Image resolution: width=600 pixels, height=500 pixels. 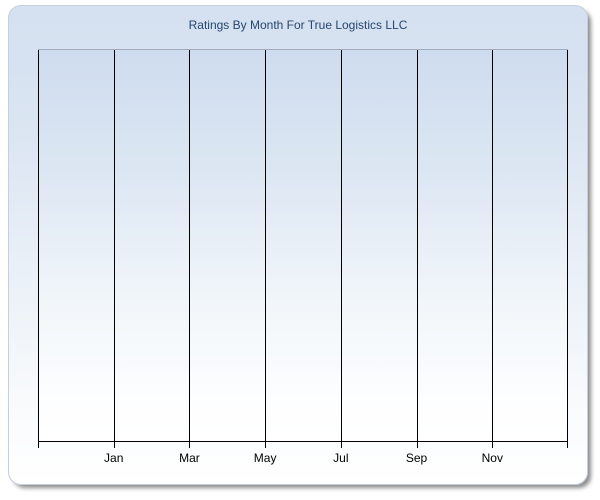 What do you see at coordinates (114, 458) in the screenshot?
I see `x-axis-label: Jan` at bounding box center [114, 458].